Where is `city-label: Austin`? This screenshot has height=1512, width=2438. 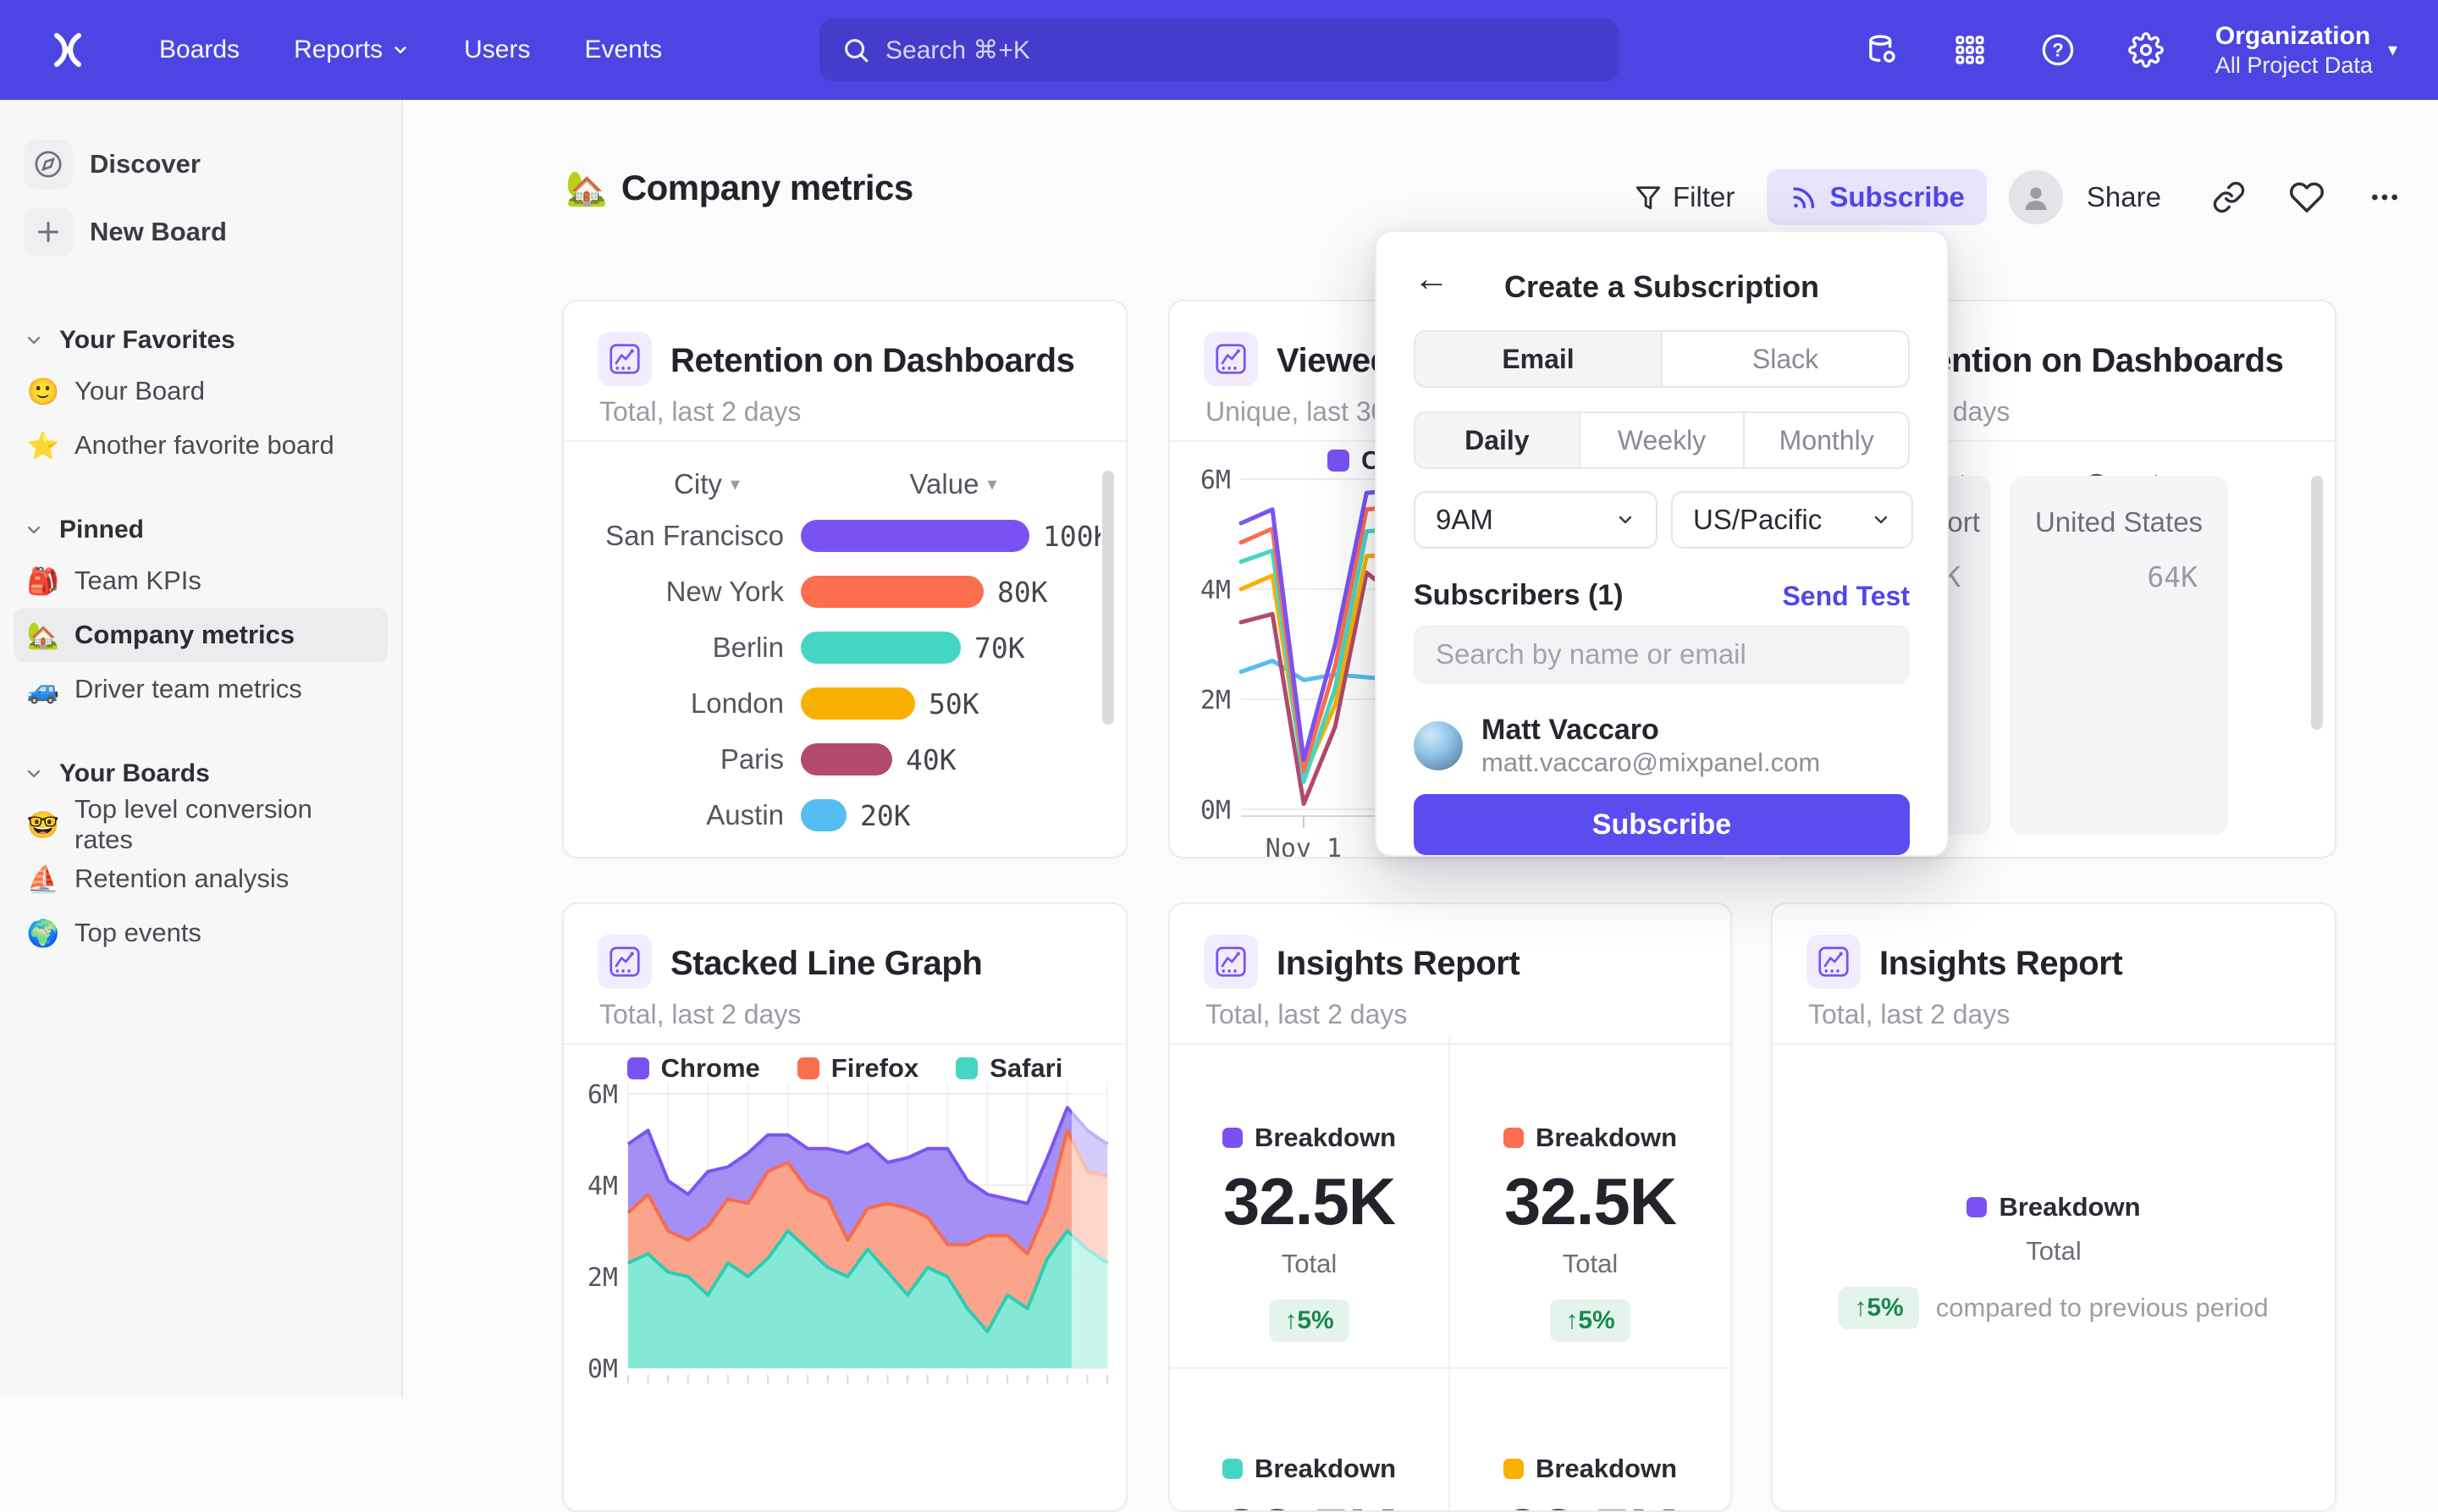
city-label: Austin is located at coordinates (699, 815).